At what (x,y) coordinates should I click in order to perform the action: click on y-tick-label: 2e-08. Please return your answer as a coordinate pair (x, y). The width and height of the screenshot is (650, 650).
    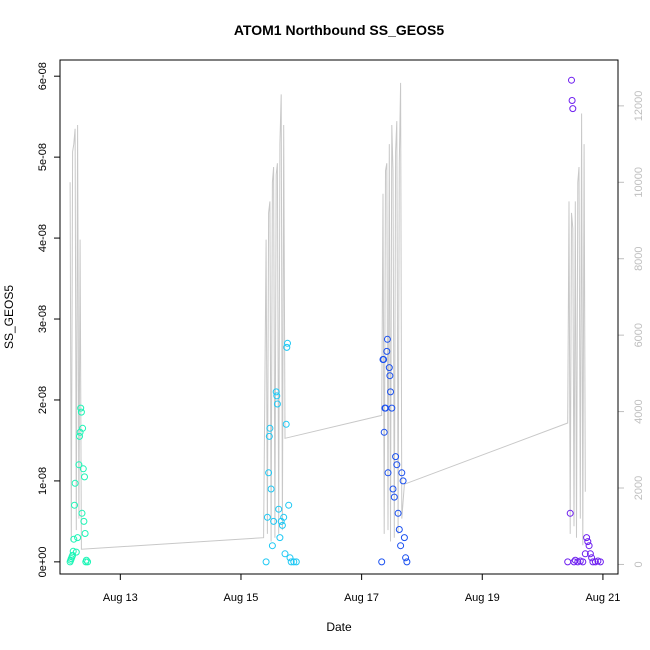
    Looking at the image, I should click on (43, 400).